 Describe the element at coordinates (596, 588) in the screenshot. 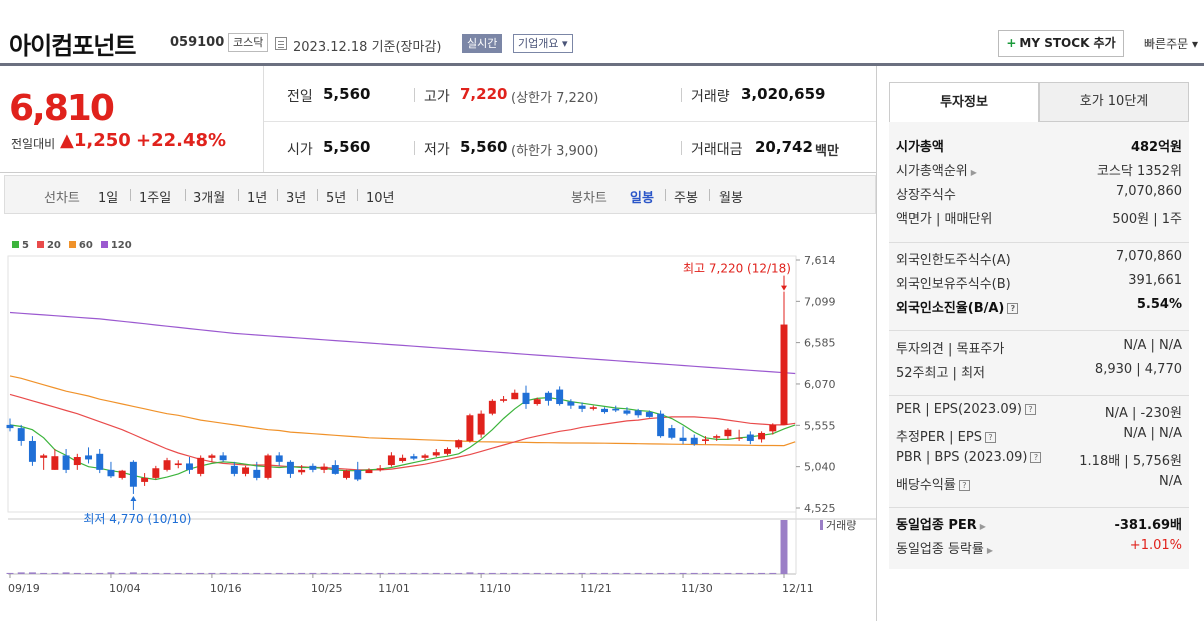

I see `x-tick-label: 11/21` at that location.